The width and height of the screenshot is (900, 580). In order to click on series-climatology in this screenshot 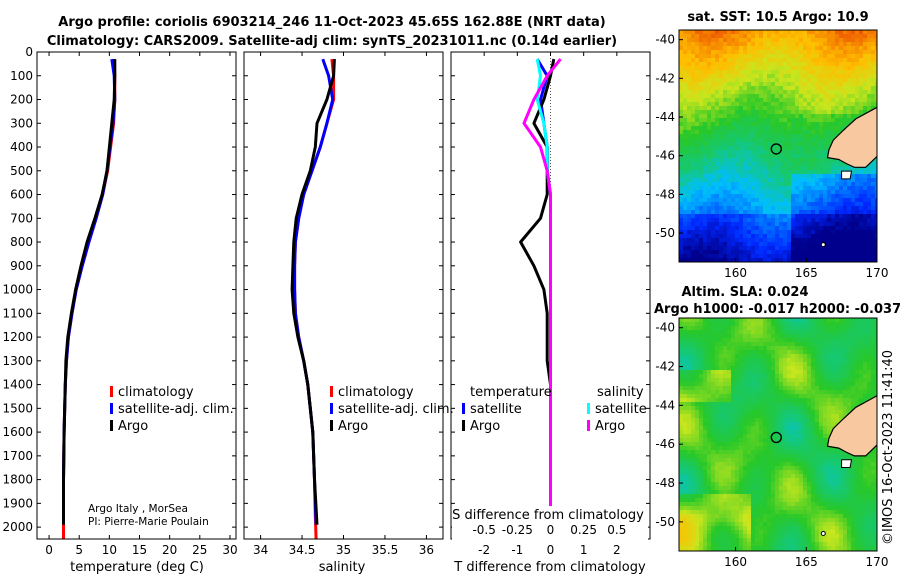, I will do `click(89, 299)`.